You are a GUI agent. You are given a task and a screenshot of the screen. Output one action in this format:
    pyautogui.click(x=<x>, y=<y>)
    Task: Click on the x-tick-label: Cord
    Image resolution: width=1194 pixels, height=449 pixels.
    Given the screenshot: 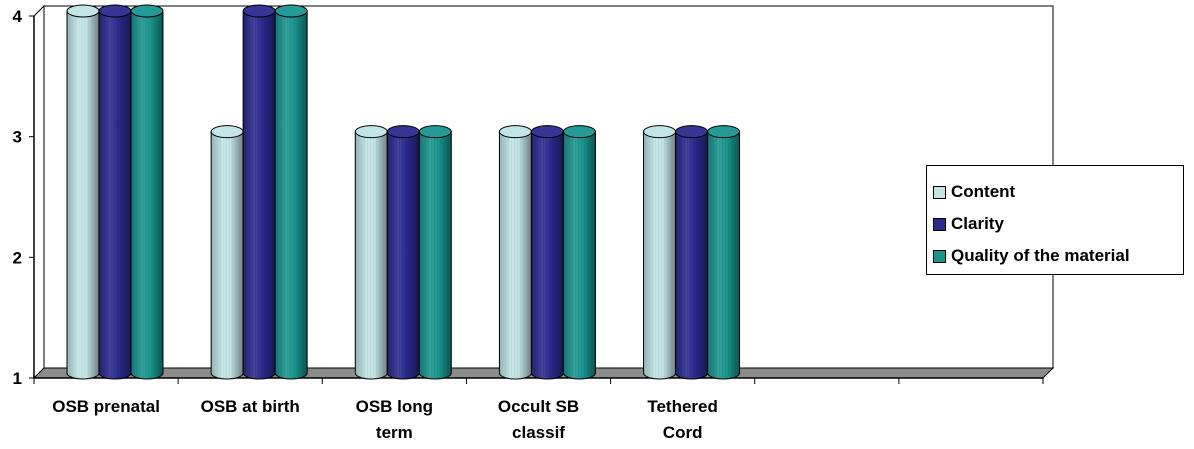 What is the action you would take?
    pyautogui.click(x=683, y=432)
    